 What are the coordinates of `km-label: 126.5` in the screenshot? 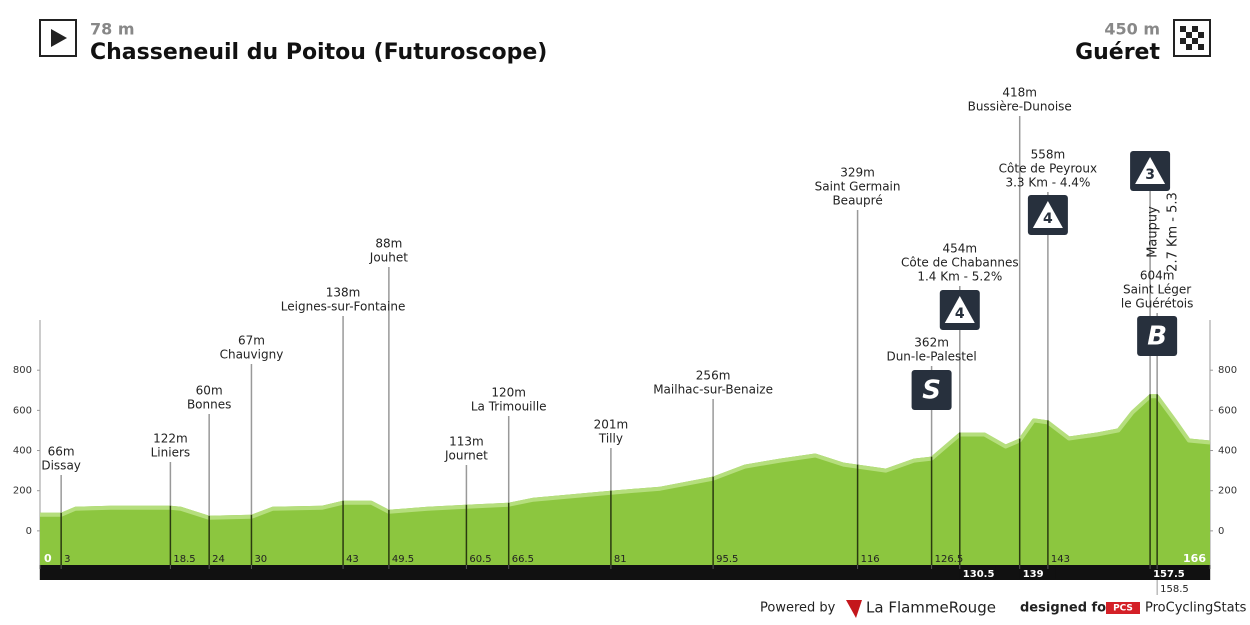 It's located at (949, 559).